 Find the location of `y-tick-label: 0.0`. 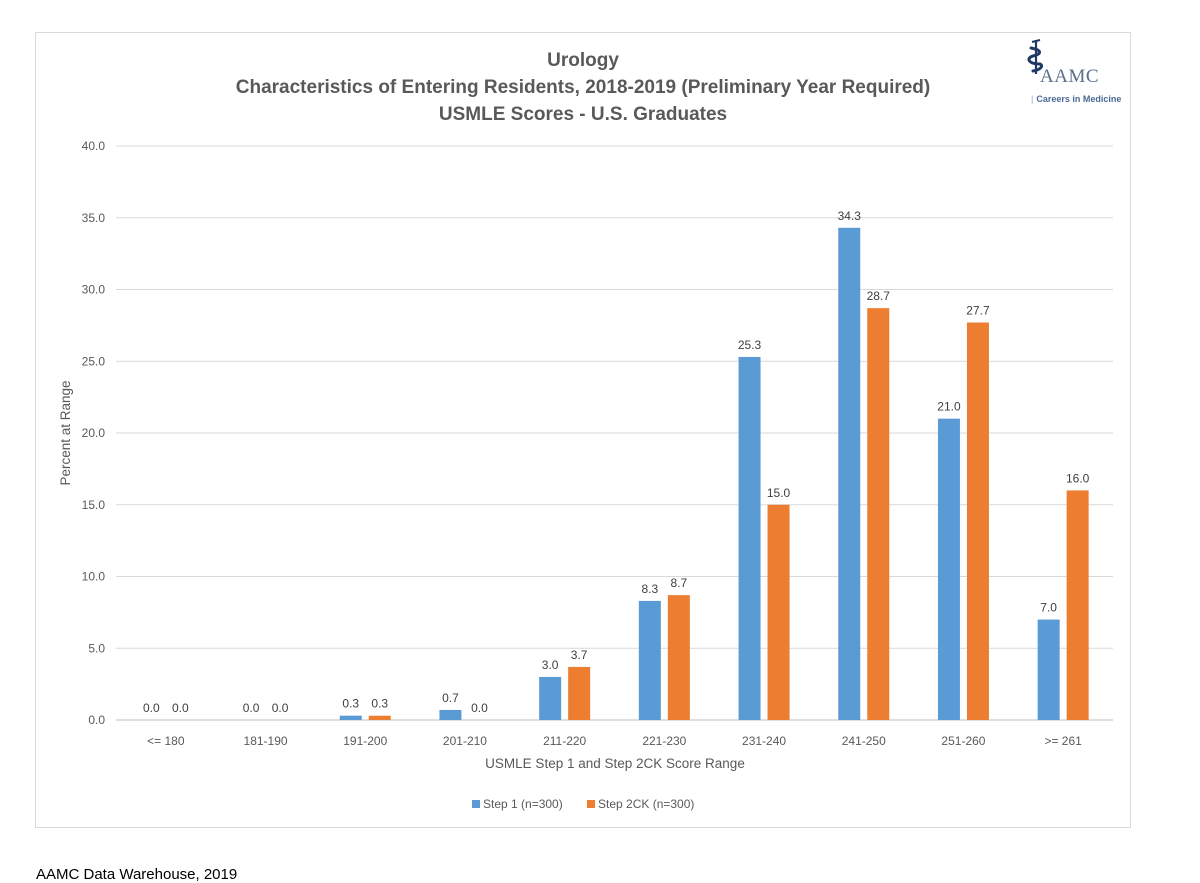

y-tick-label: 0.0 is located at coordinates (96, 720).